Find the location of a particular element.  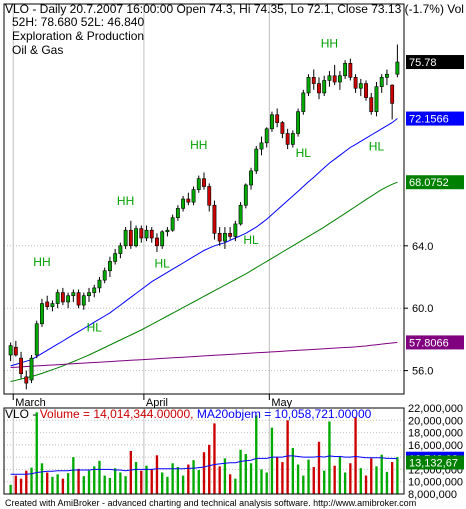

price-tick-label: 60.0 is located at coordinates (422, 309).